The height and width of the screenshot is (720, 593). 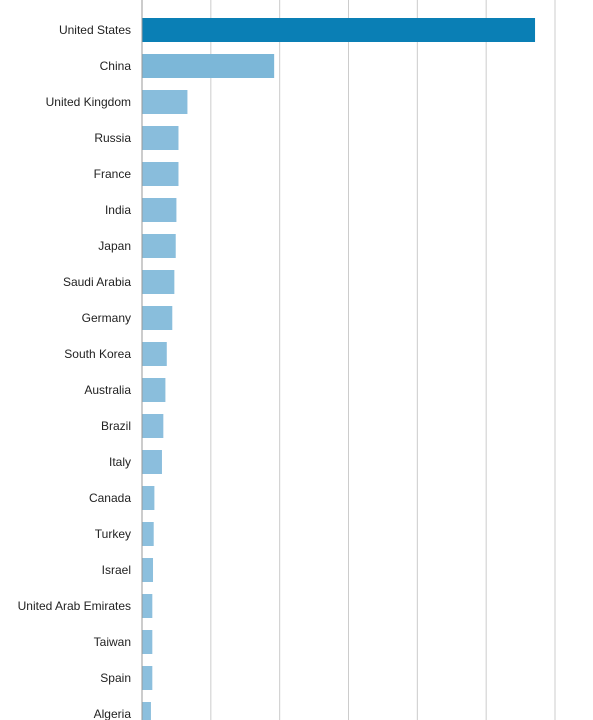 I want to click on category-label: Japan, so click(x=114, y=246).